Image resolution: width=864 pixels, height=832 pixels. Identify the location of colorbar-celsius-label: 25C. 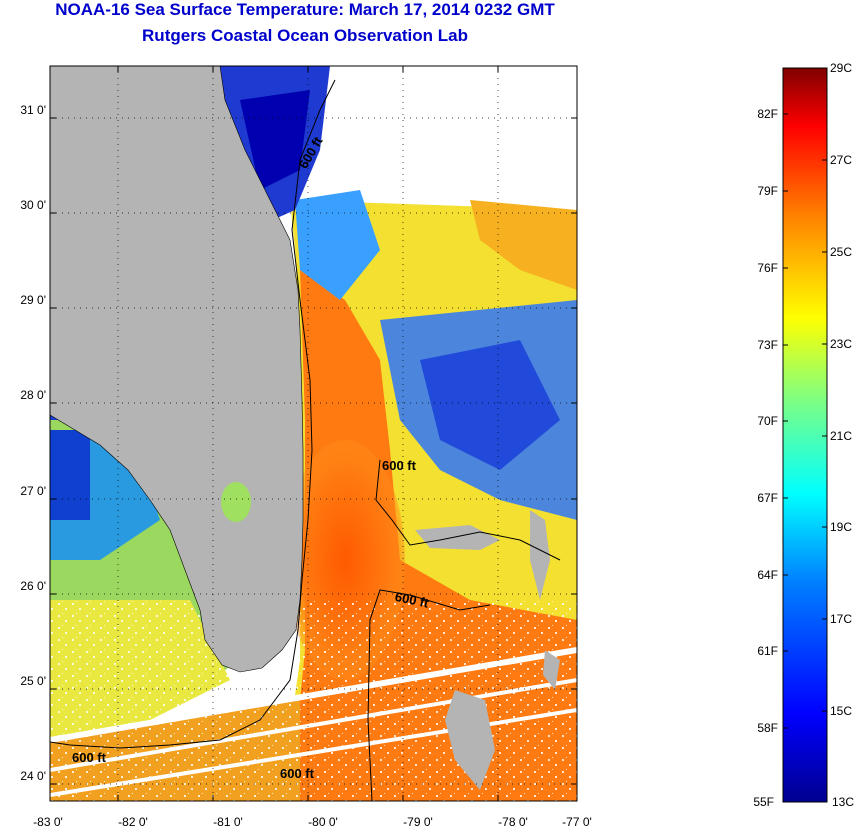
(841, 252).